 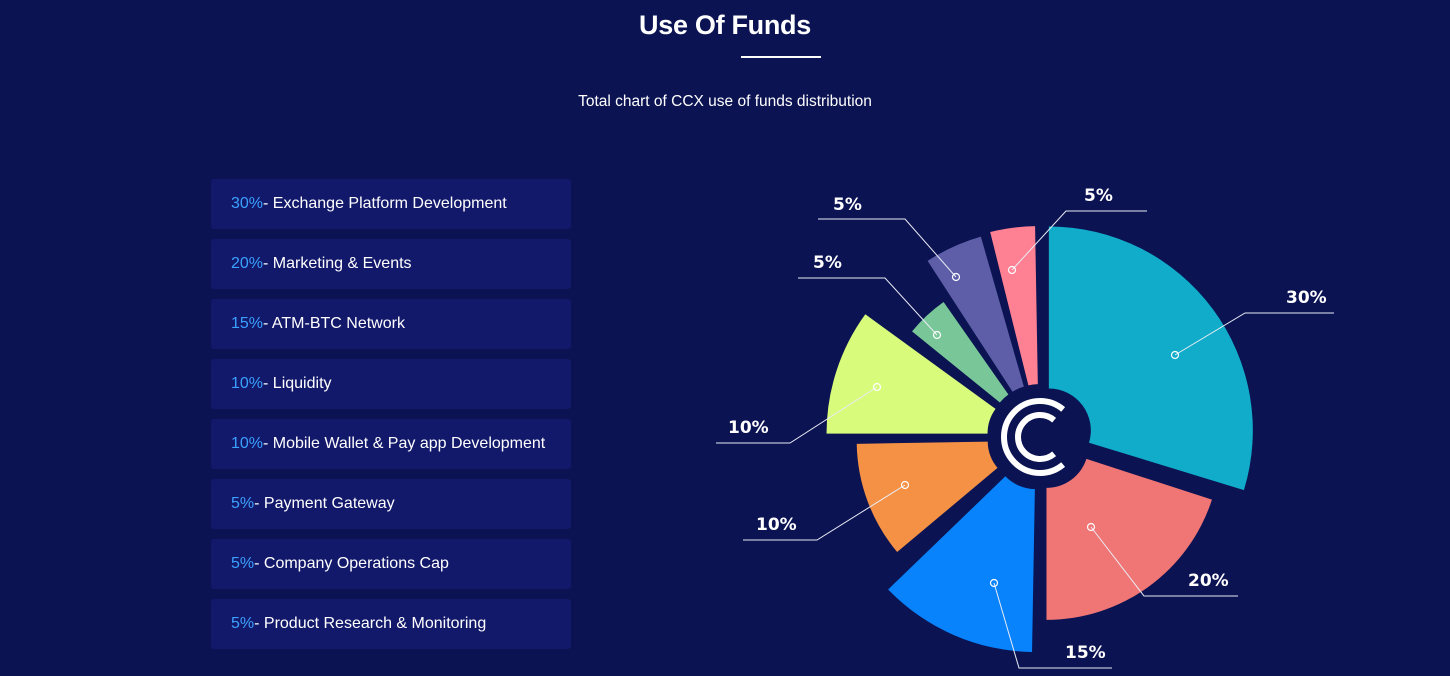 I want to click on legend-percent: 15%, so click(x=247, y=323).